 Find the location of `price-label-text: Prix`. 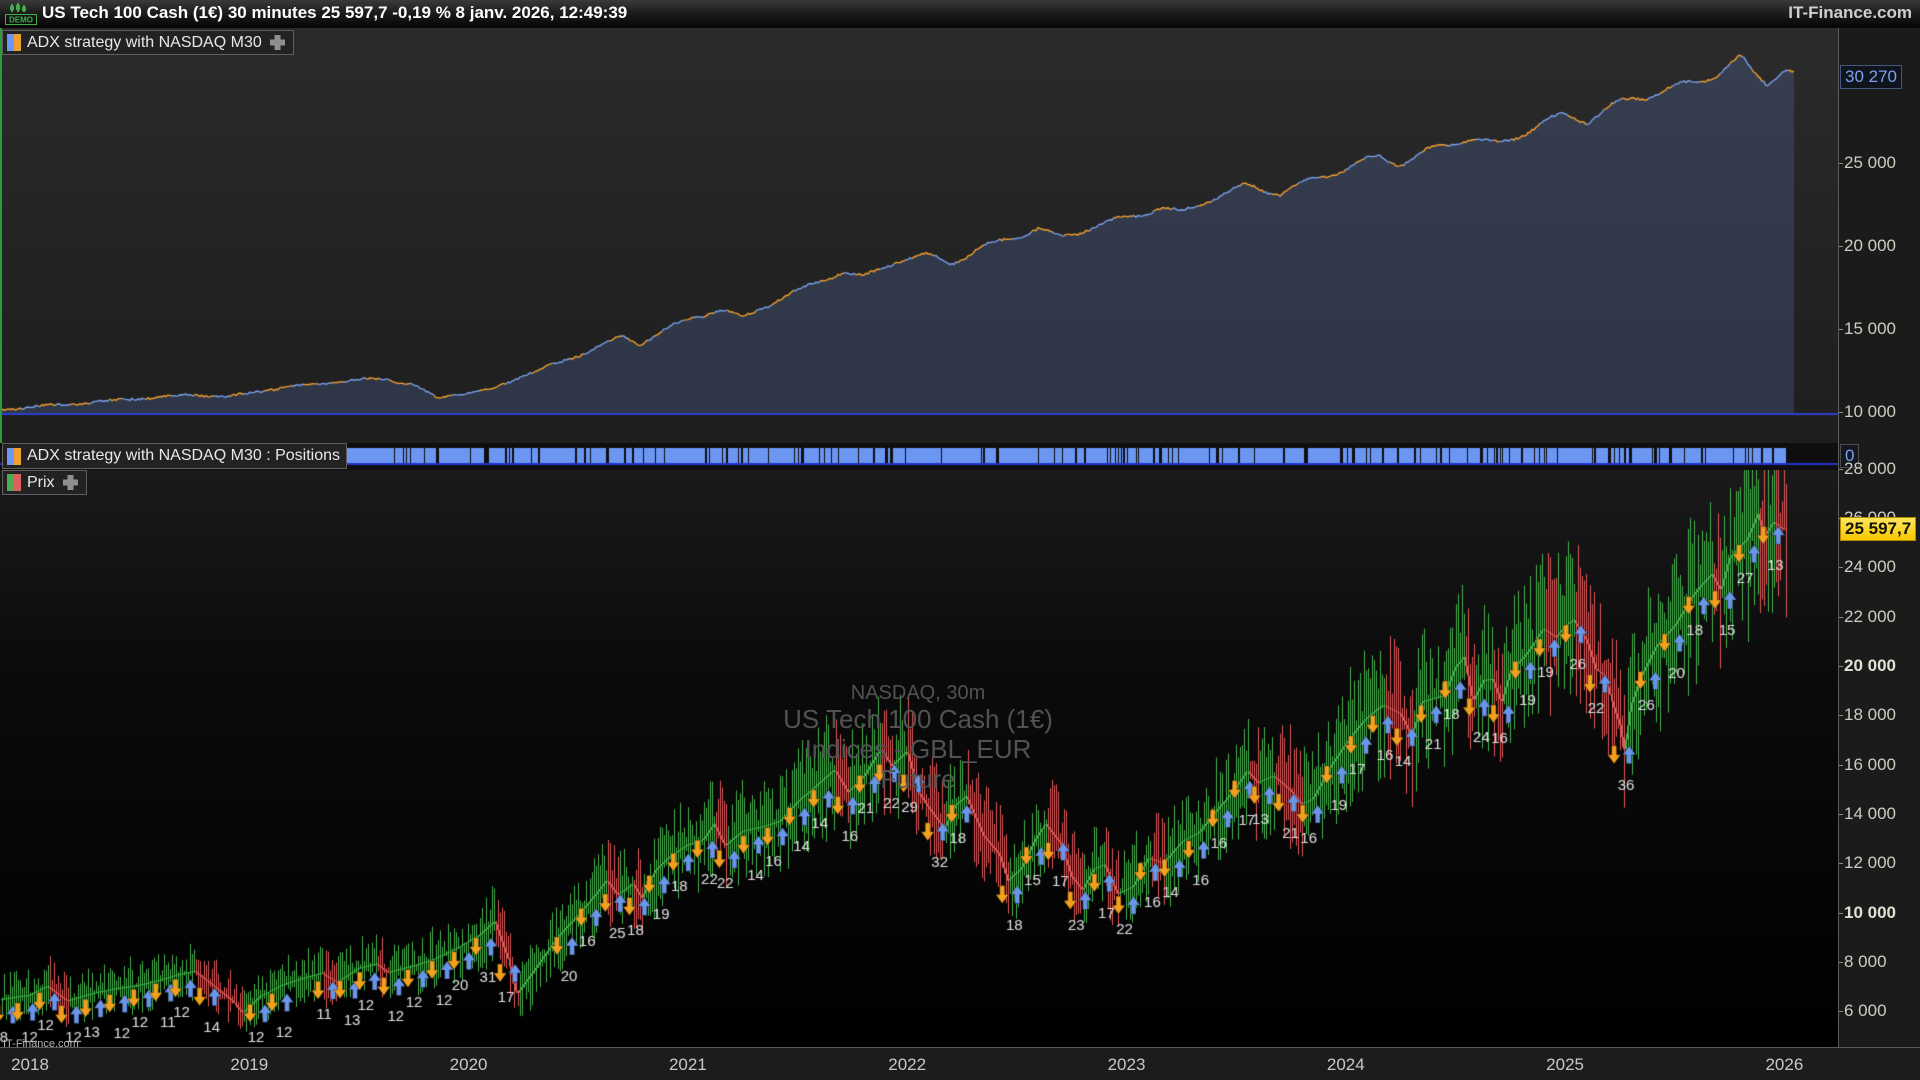

price-label-text: Prix is located at coordinates (41, 482).